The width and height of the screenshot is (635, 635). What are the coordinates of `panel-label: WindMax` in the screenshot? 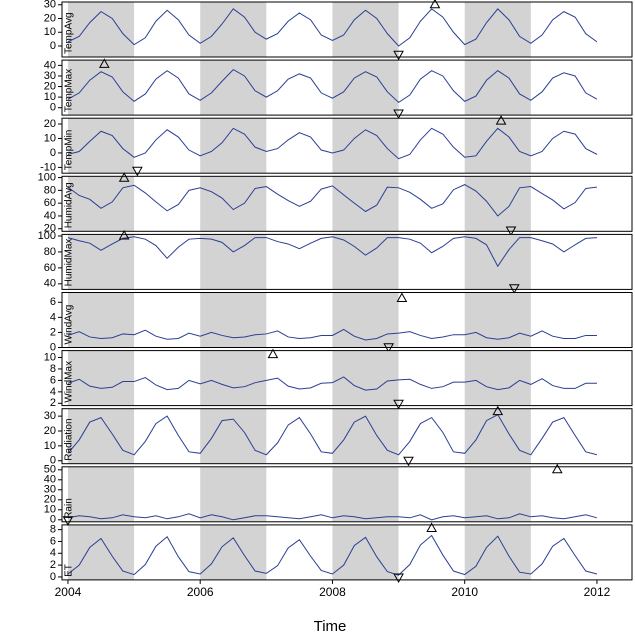 It's located at (69, 382).